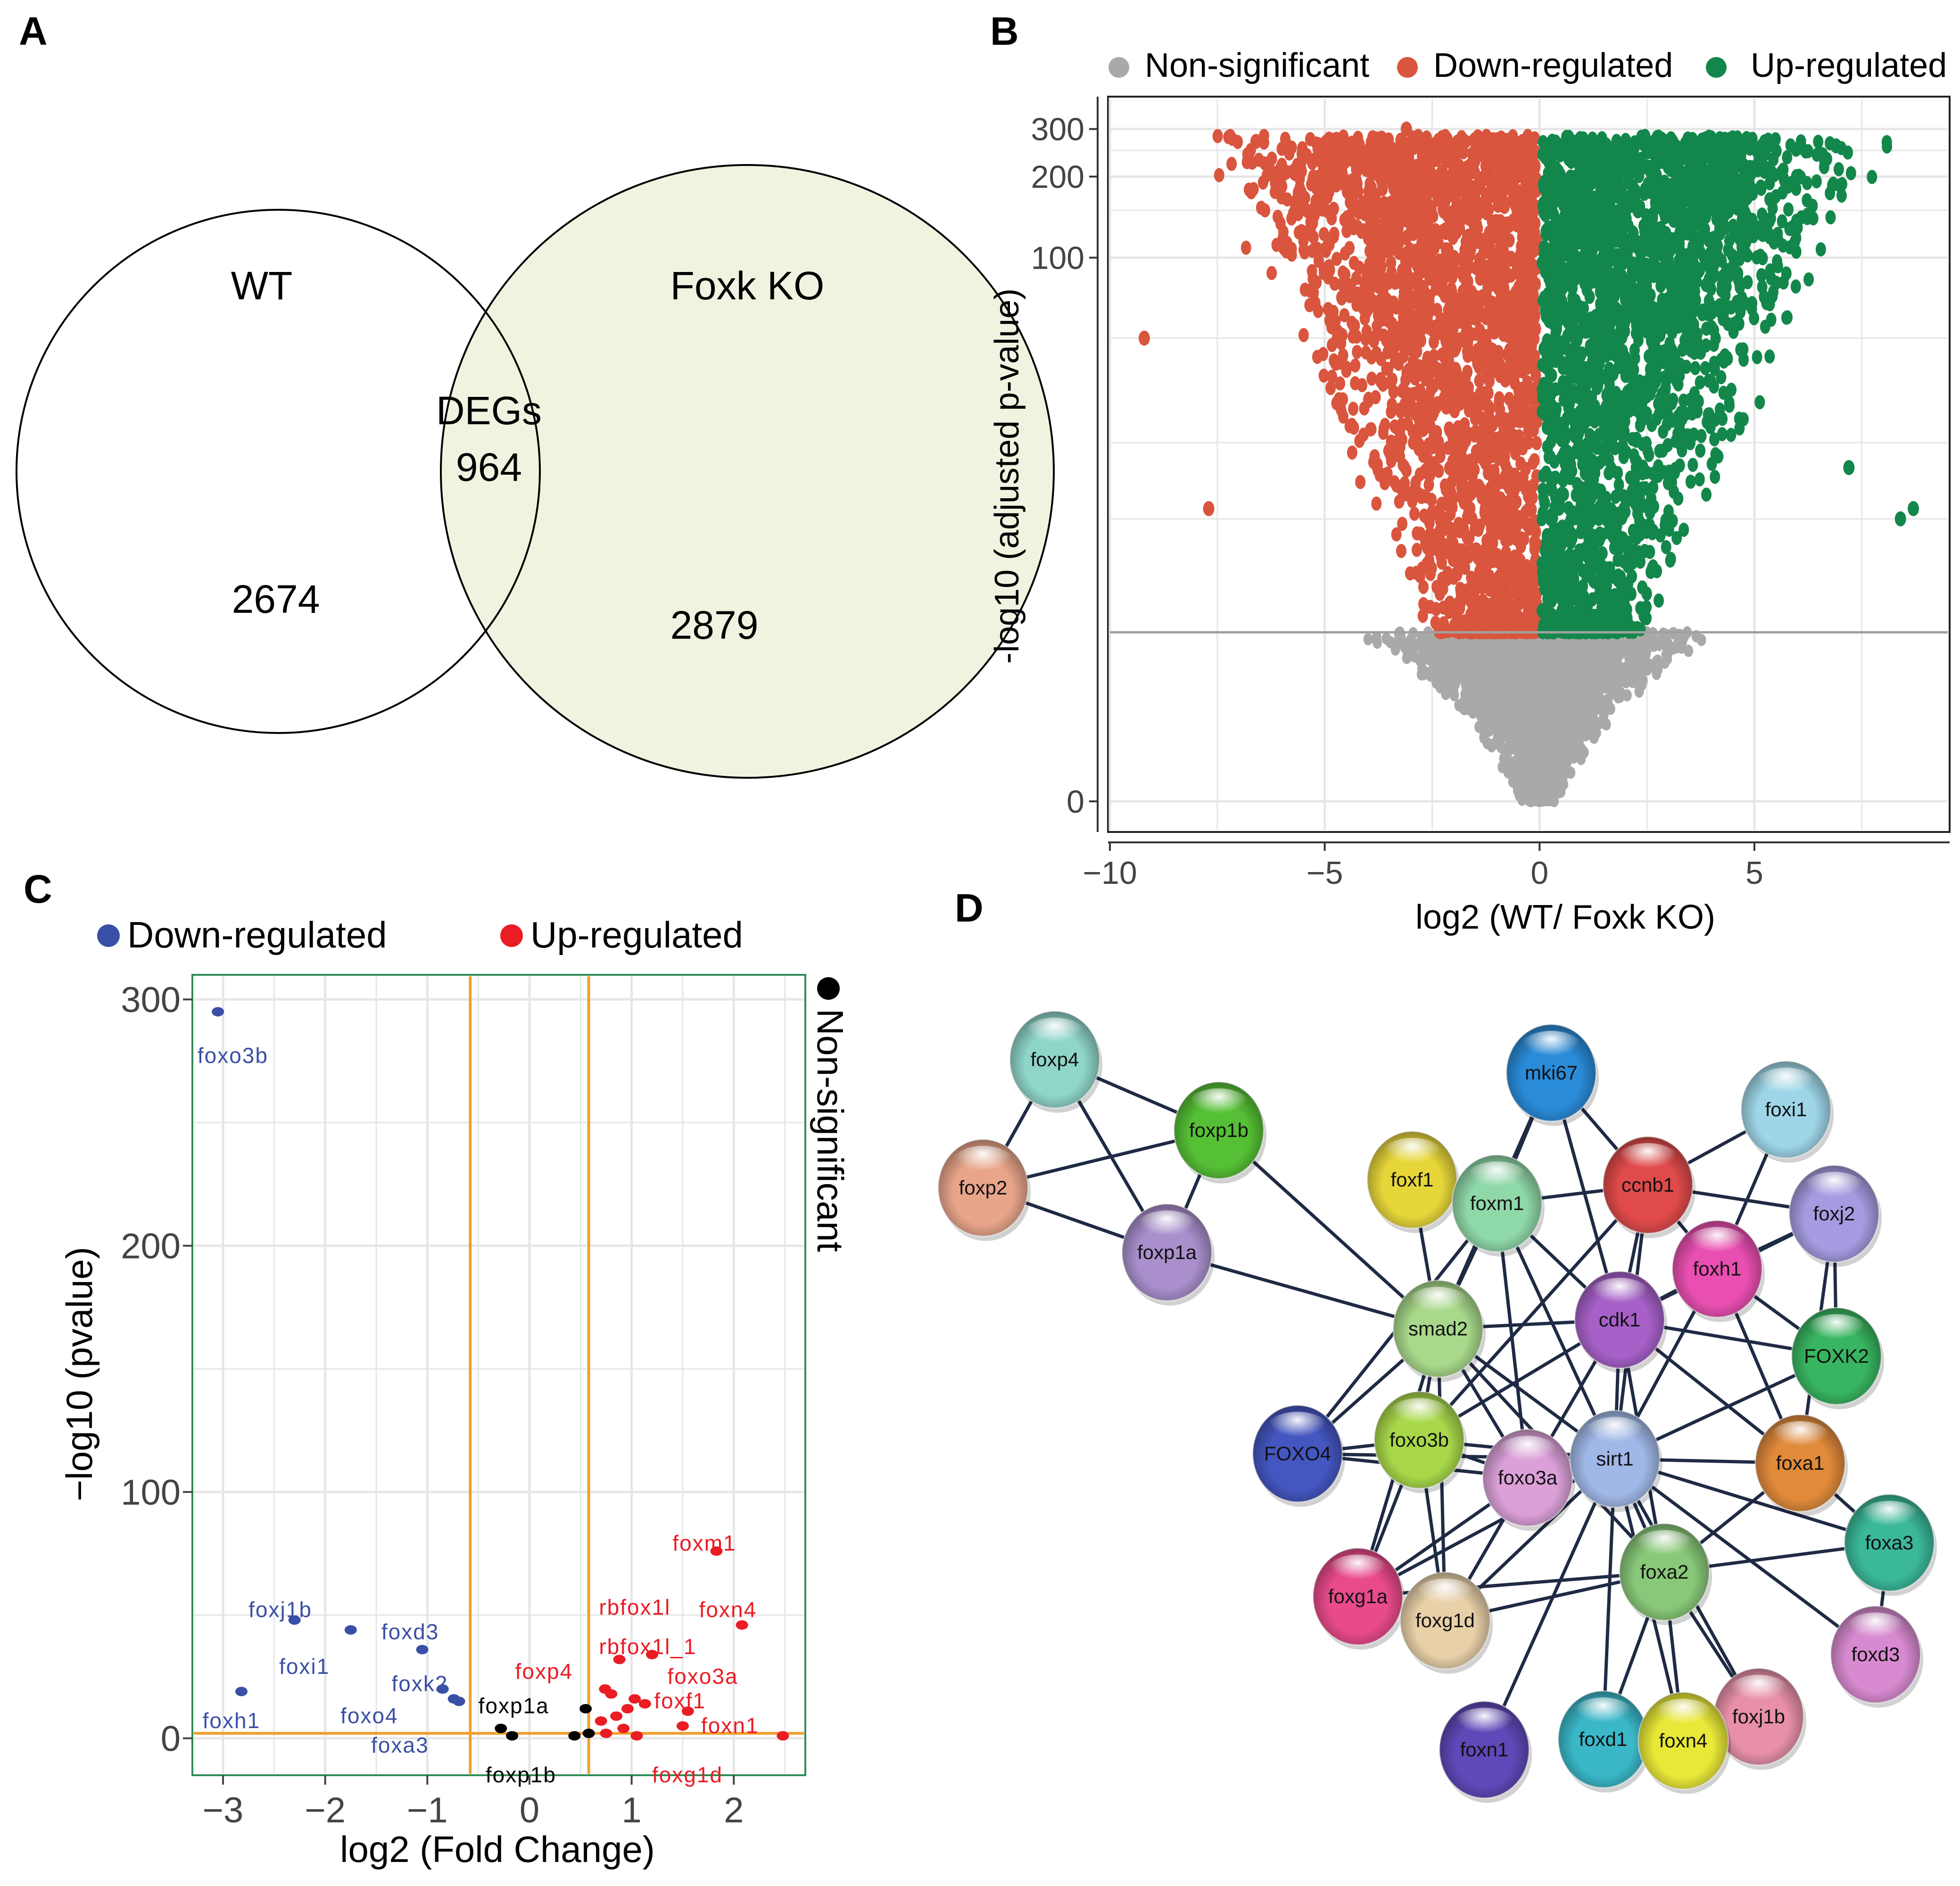 This screenshot has width=1960, height=1886. Describe the element at coordinates (714, 625) in the screenshot. I see `venn-right-count: 2879` at that location.